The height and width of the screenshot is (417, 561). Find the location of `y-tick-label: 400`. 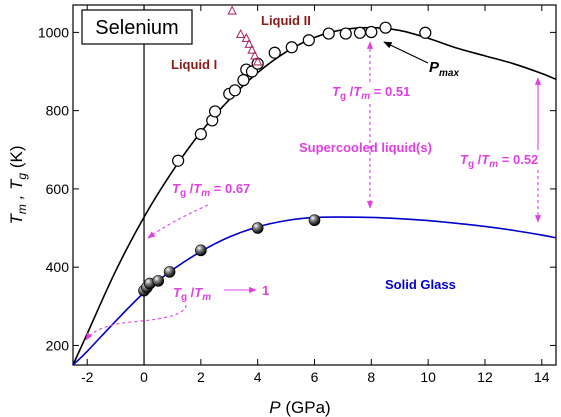

y-tick-label: 400 is located at coordinates (58, 267).